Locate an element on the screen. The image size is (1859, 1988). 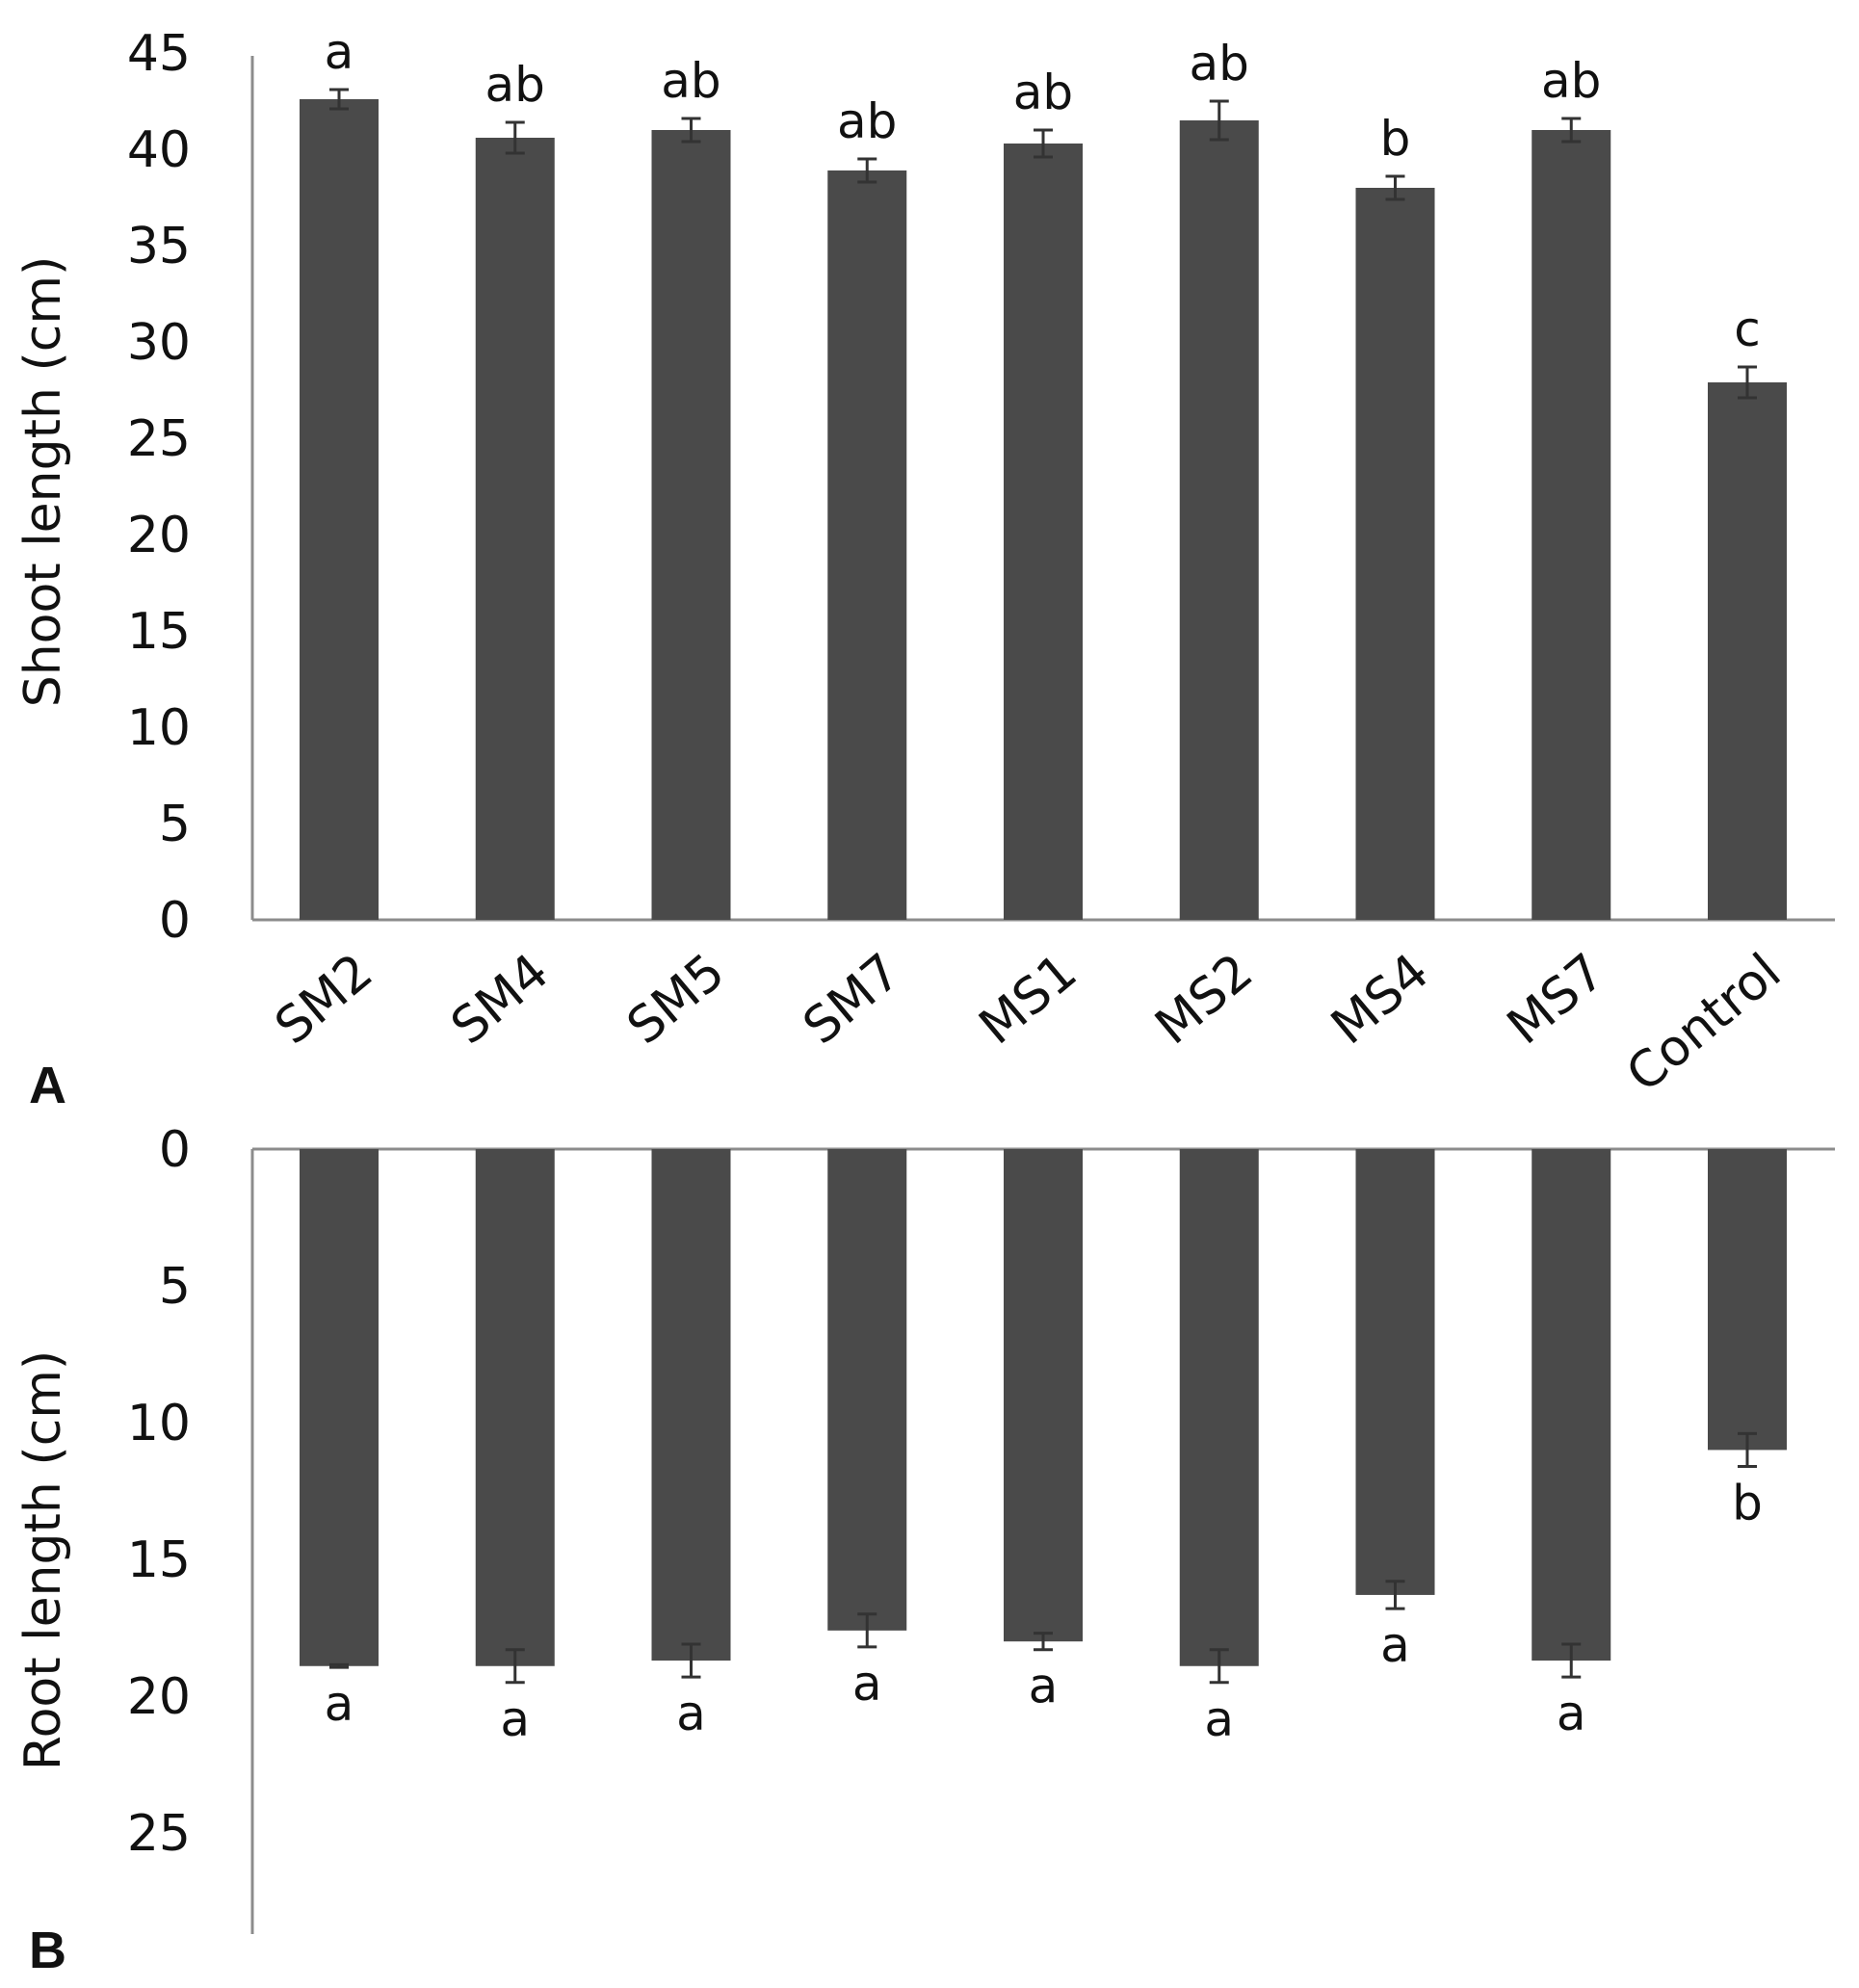
y-tick-label: 40 is located at coordinates (159, 150).